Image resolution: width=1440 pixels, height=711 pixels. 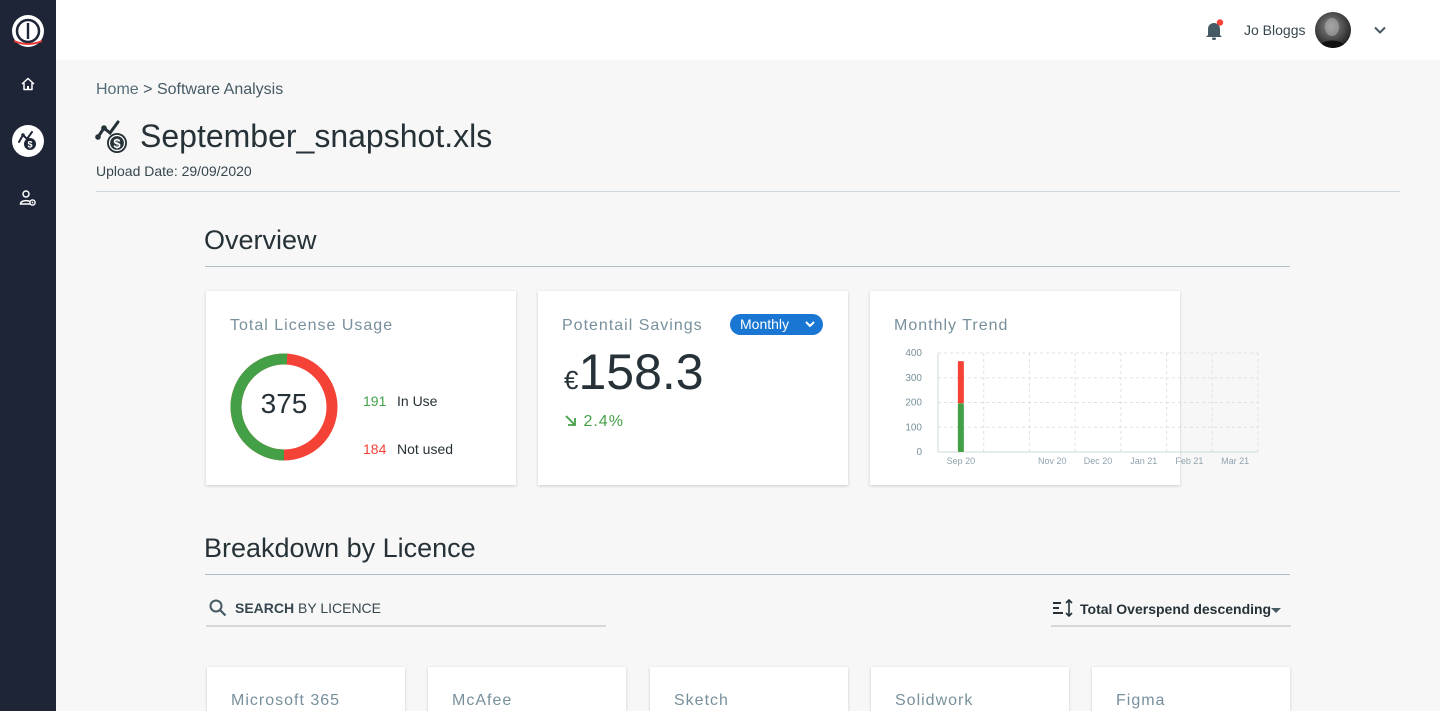 What do you see at coordinates (1052, 461) in the screenshot?
I see `x-tick-label: Nov 20` at bounding box center [1052, 461].